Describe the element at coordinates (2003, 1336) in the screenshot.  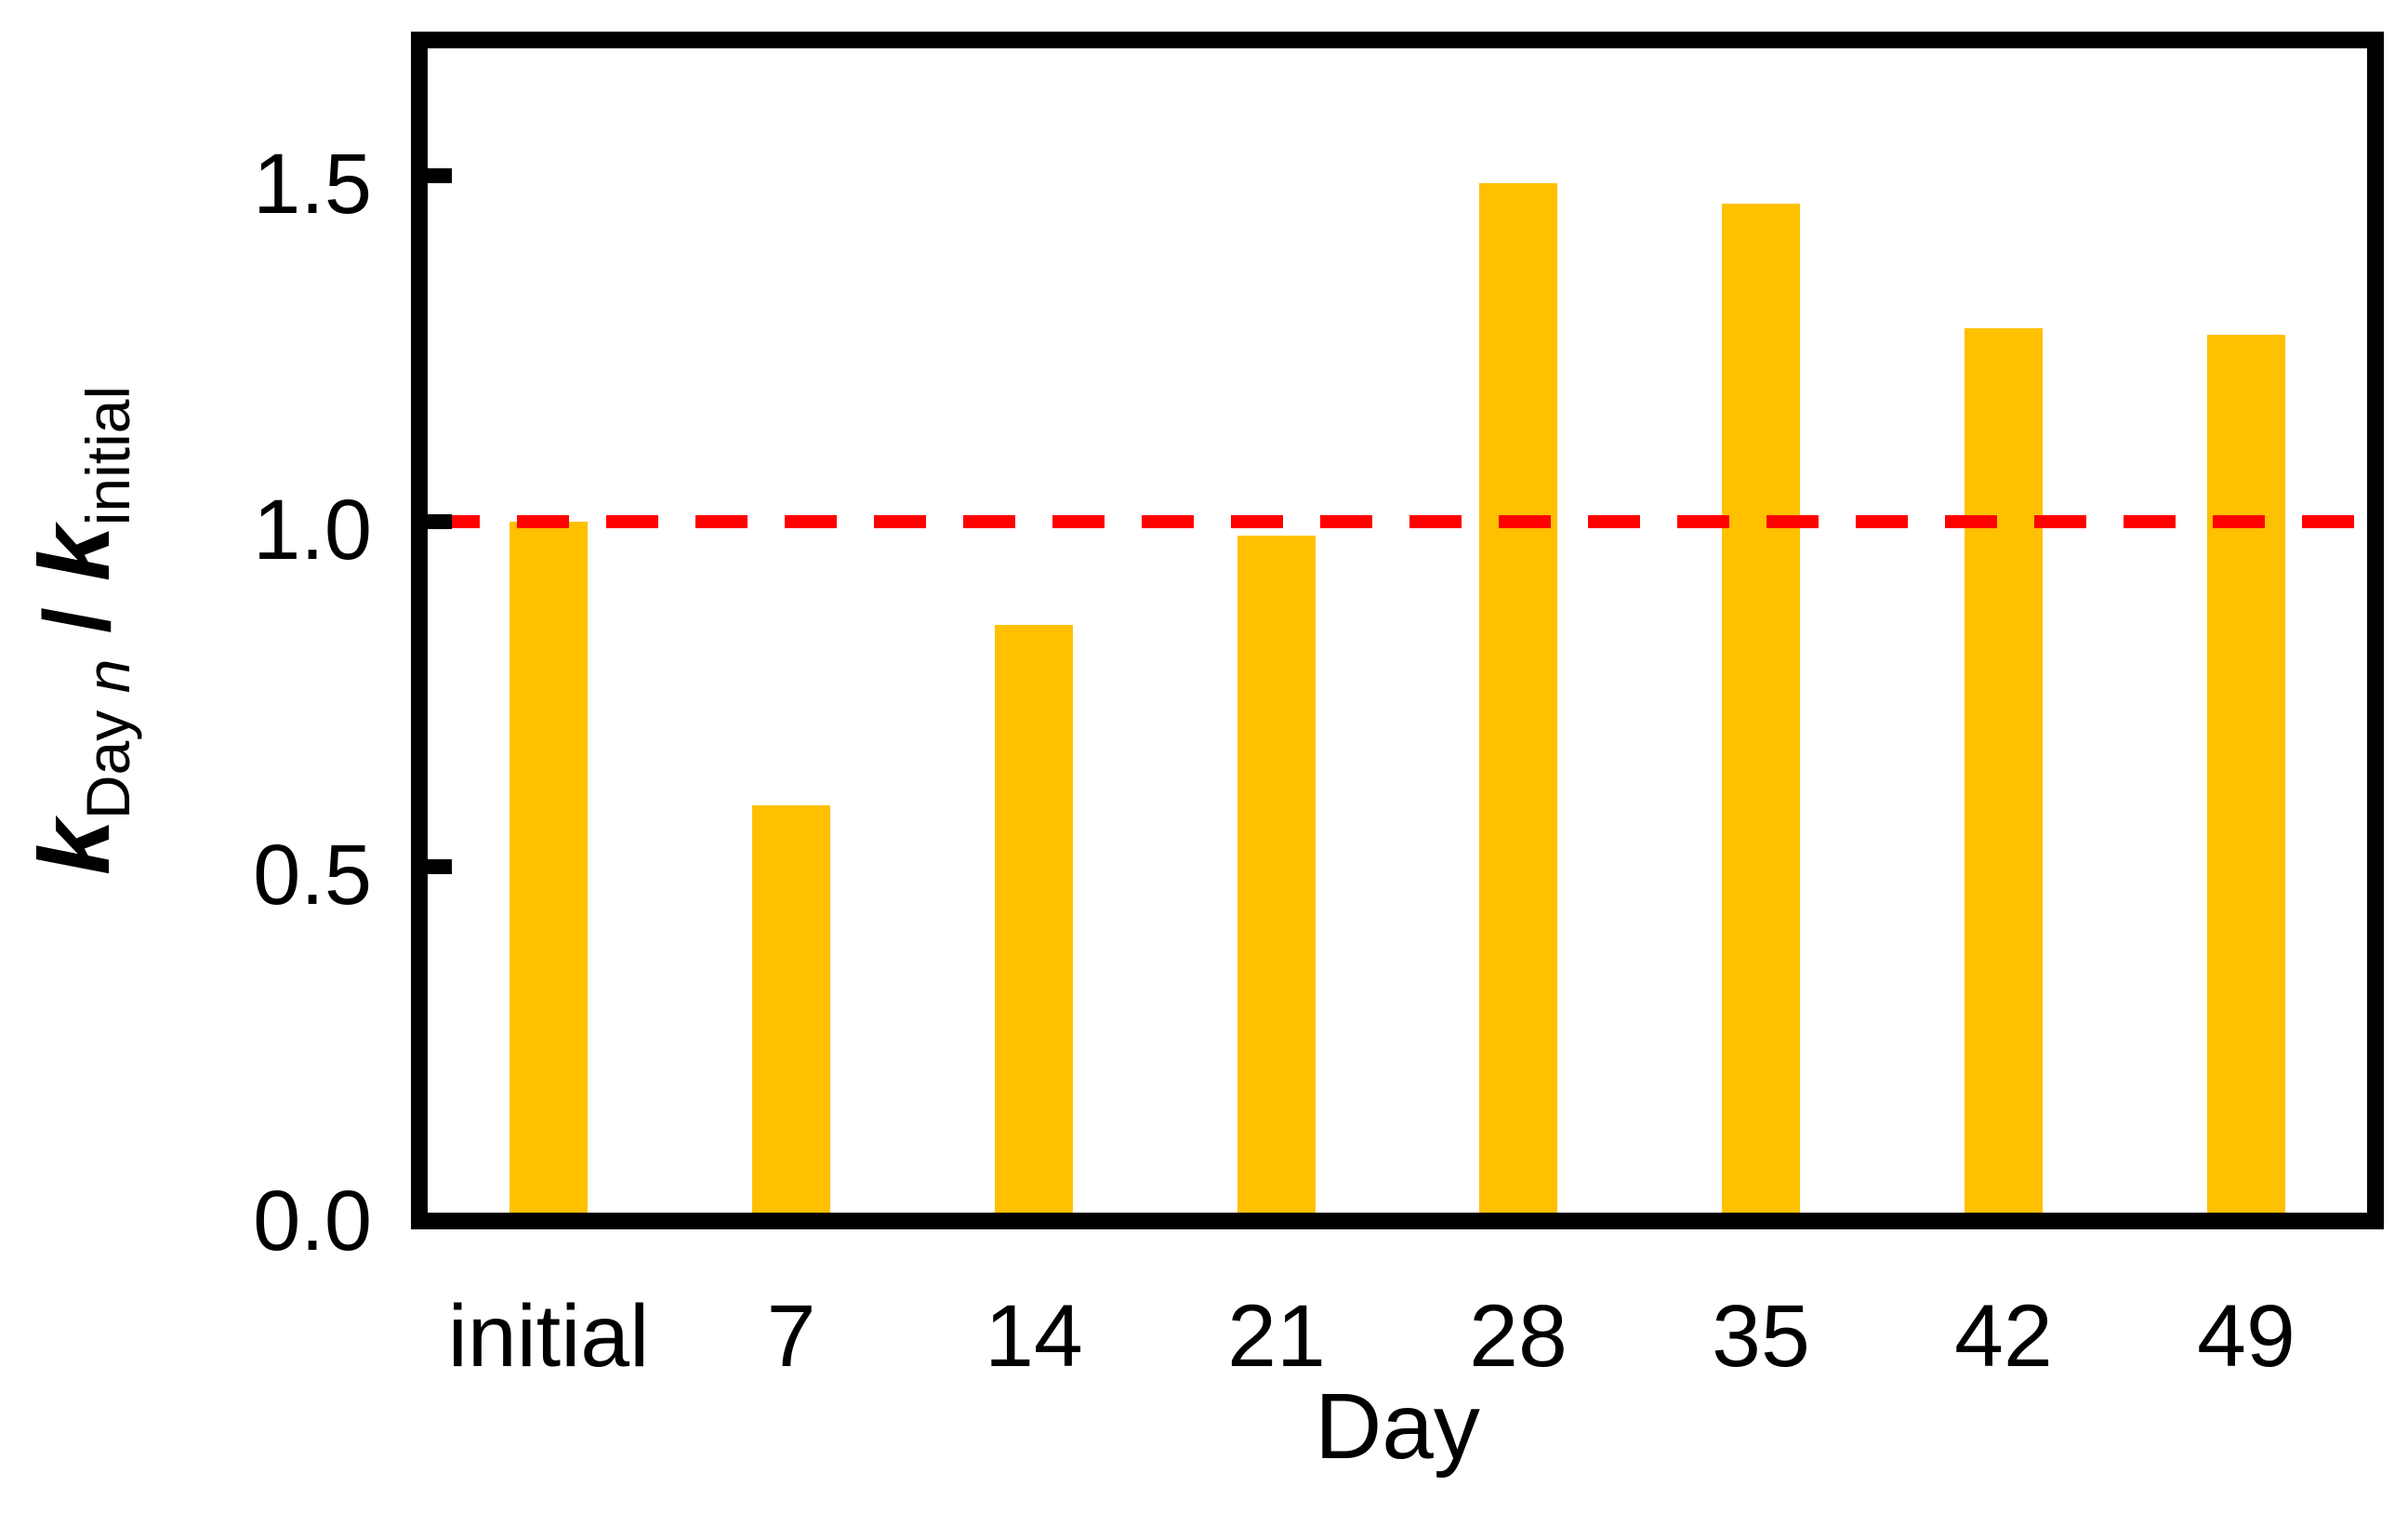
I see `x-tick-label-42: 42` at that location.